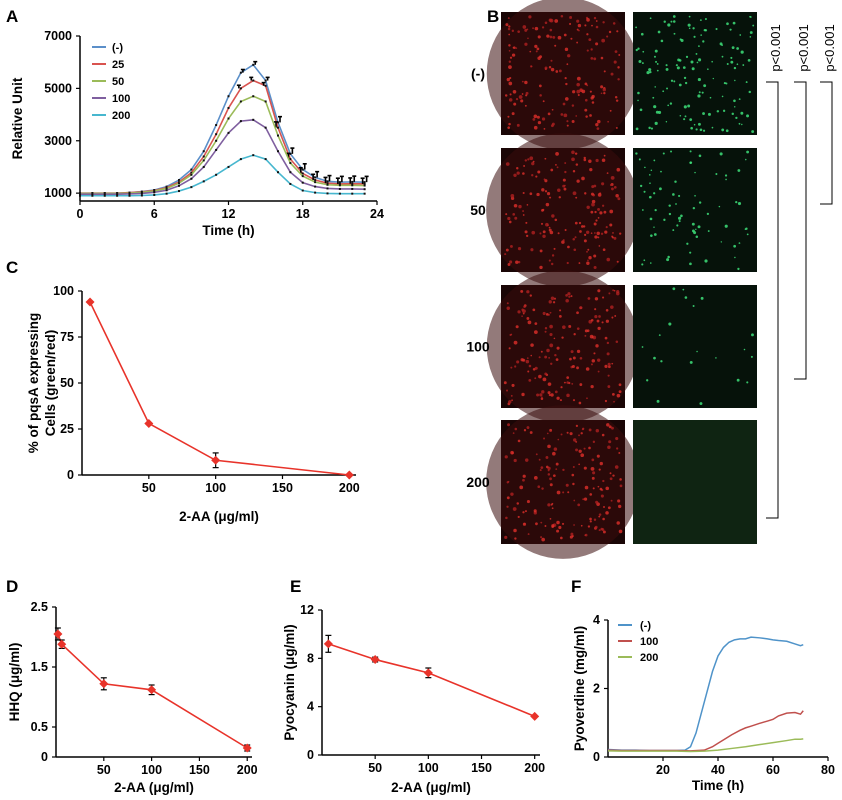 The height and width of the screenshot is (800, 842). Describe the element at coordinates (289, 682) in the screenshot. I see `e-y-axis-label: Pyocyanin (μg/ml)` at that location.